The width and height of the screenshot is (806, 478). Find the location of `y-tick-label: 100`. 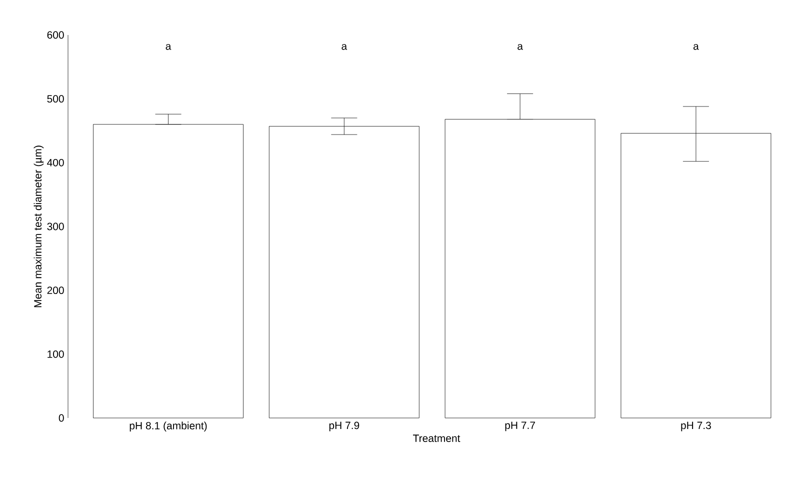

y-tick-label: 100 is located at coordinates (56, 354).